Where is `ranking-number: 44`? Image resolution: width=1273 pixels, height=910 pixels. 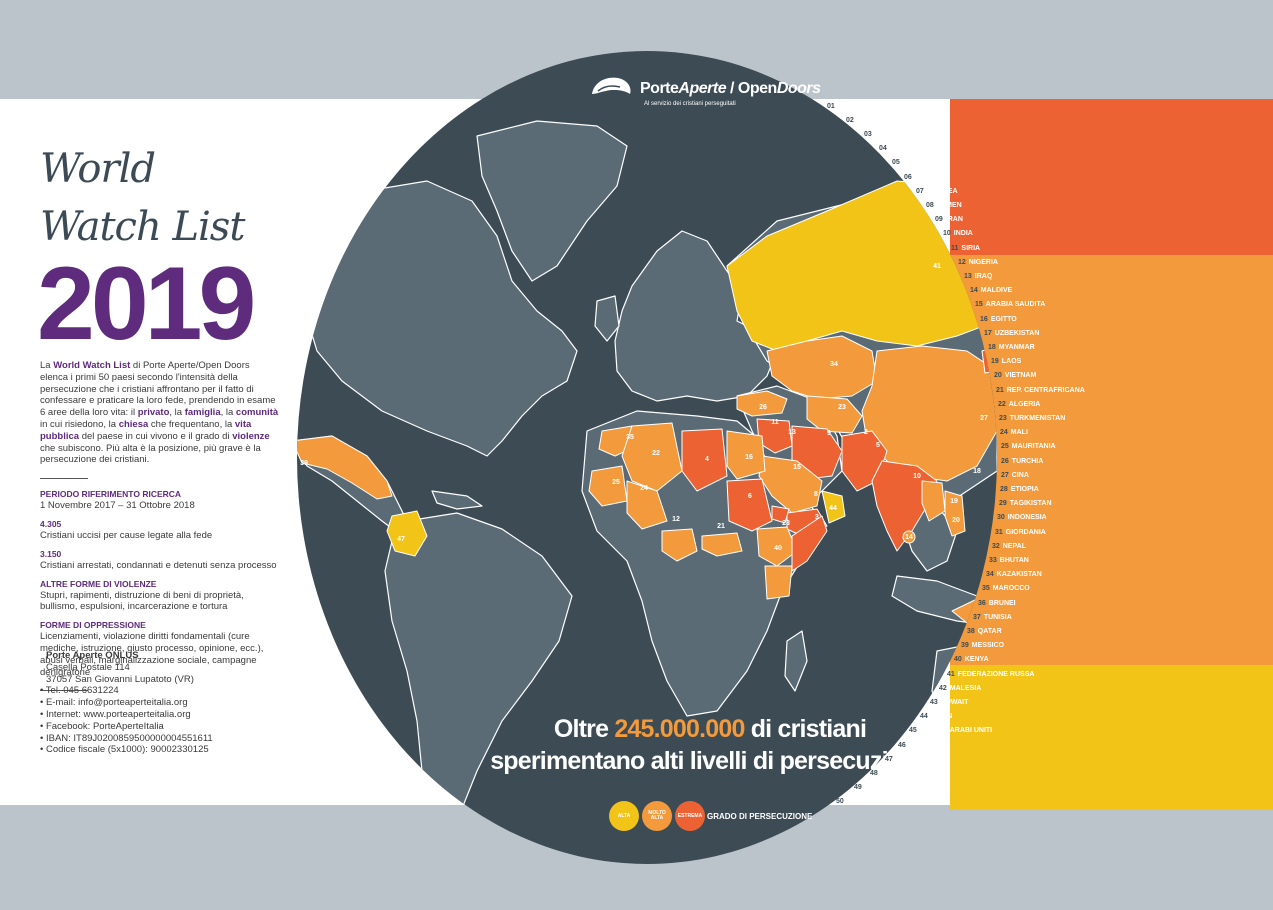 ranking-number: 44 is located at coordinates (924, 717).